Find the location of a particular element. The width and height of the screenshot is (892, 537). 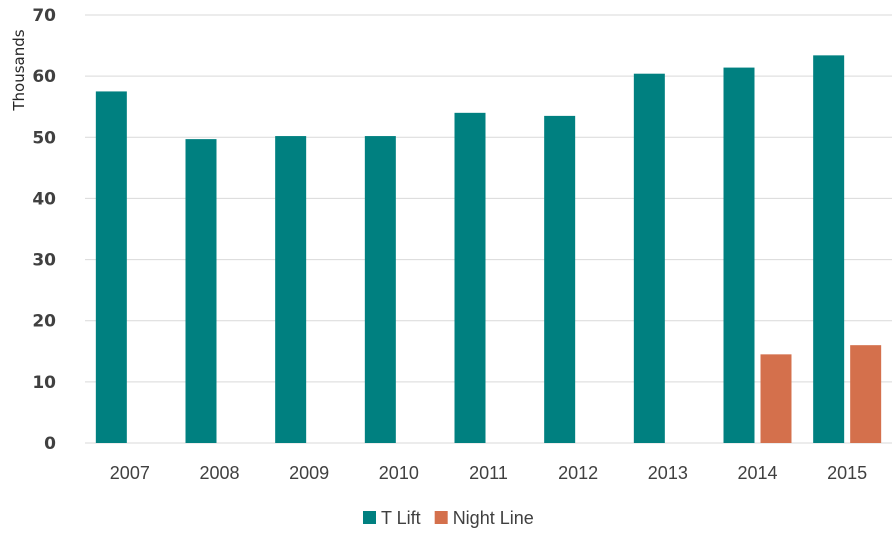

y-tick-label: 30 is located at coordinates (44, 261).